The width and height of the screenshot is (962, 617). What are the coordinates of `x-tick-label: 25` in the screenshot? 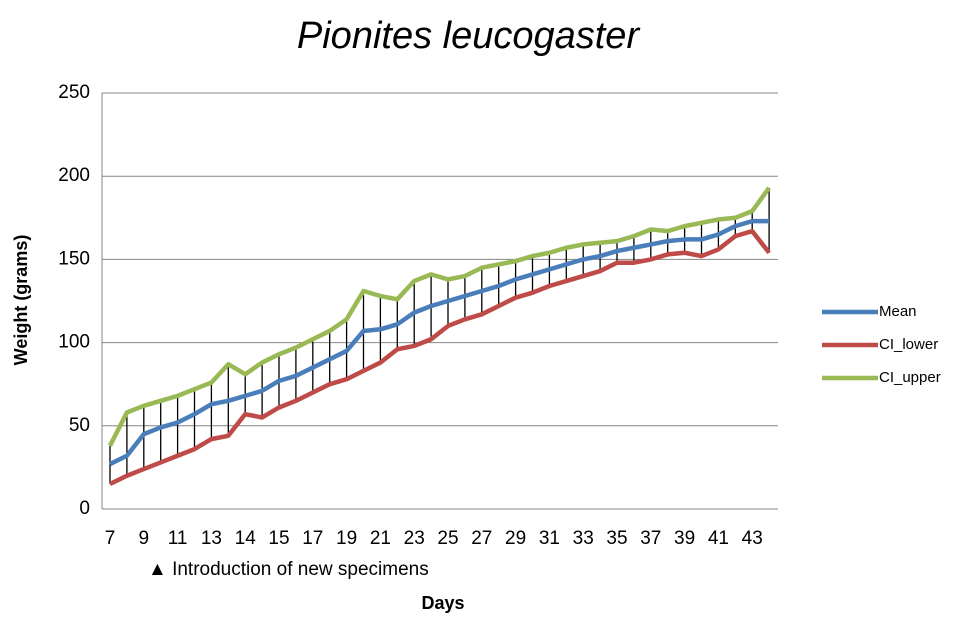 It's located at (447, 538).